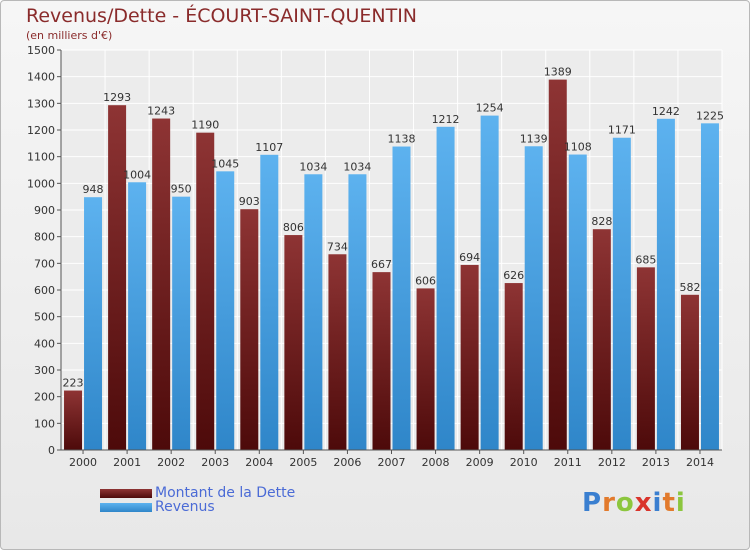  I want to click on bar-dette-2004, so click(249, 329).